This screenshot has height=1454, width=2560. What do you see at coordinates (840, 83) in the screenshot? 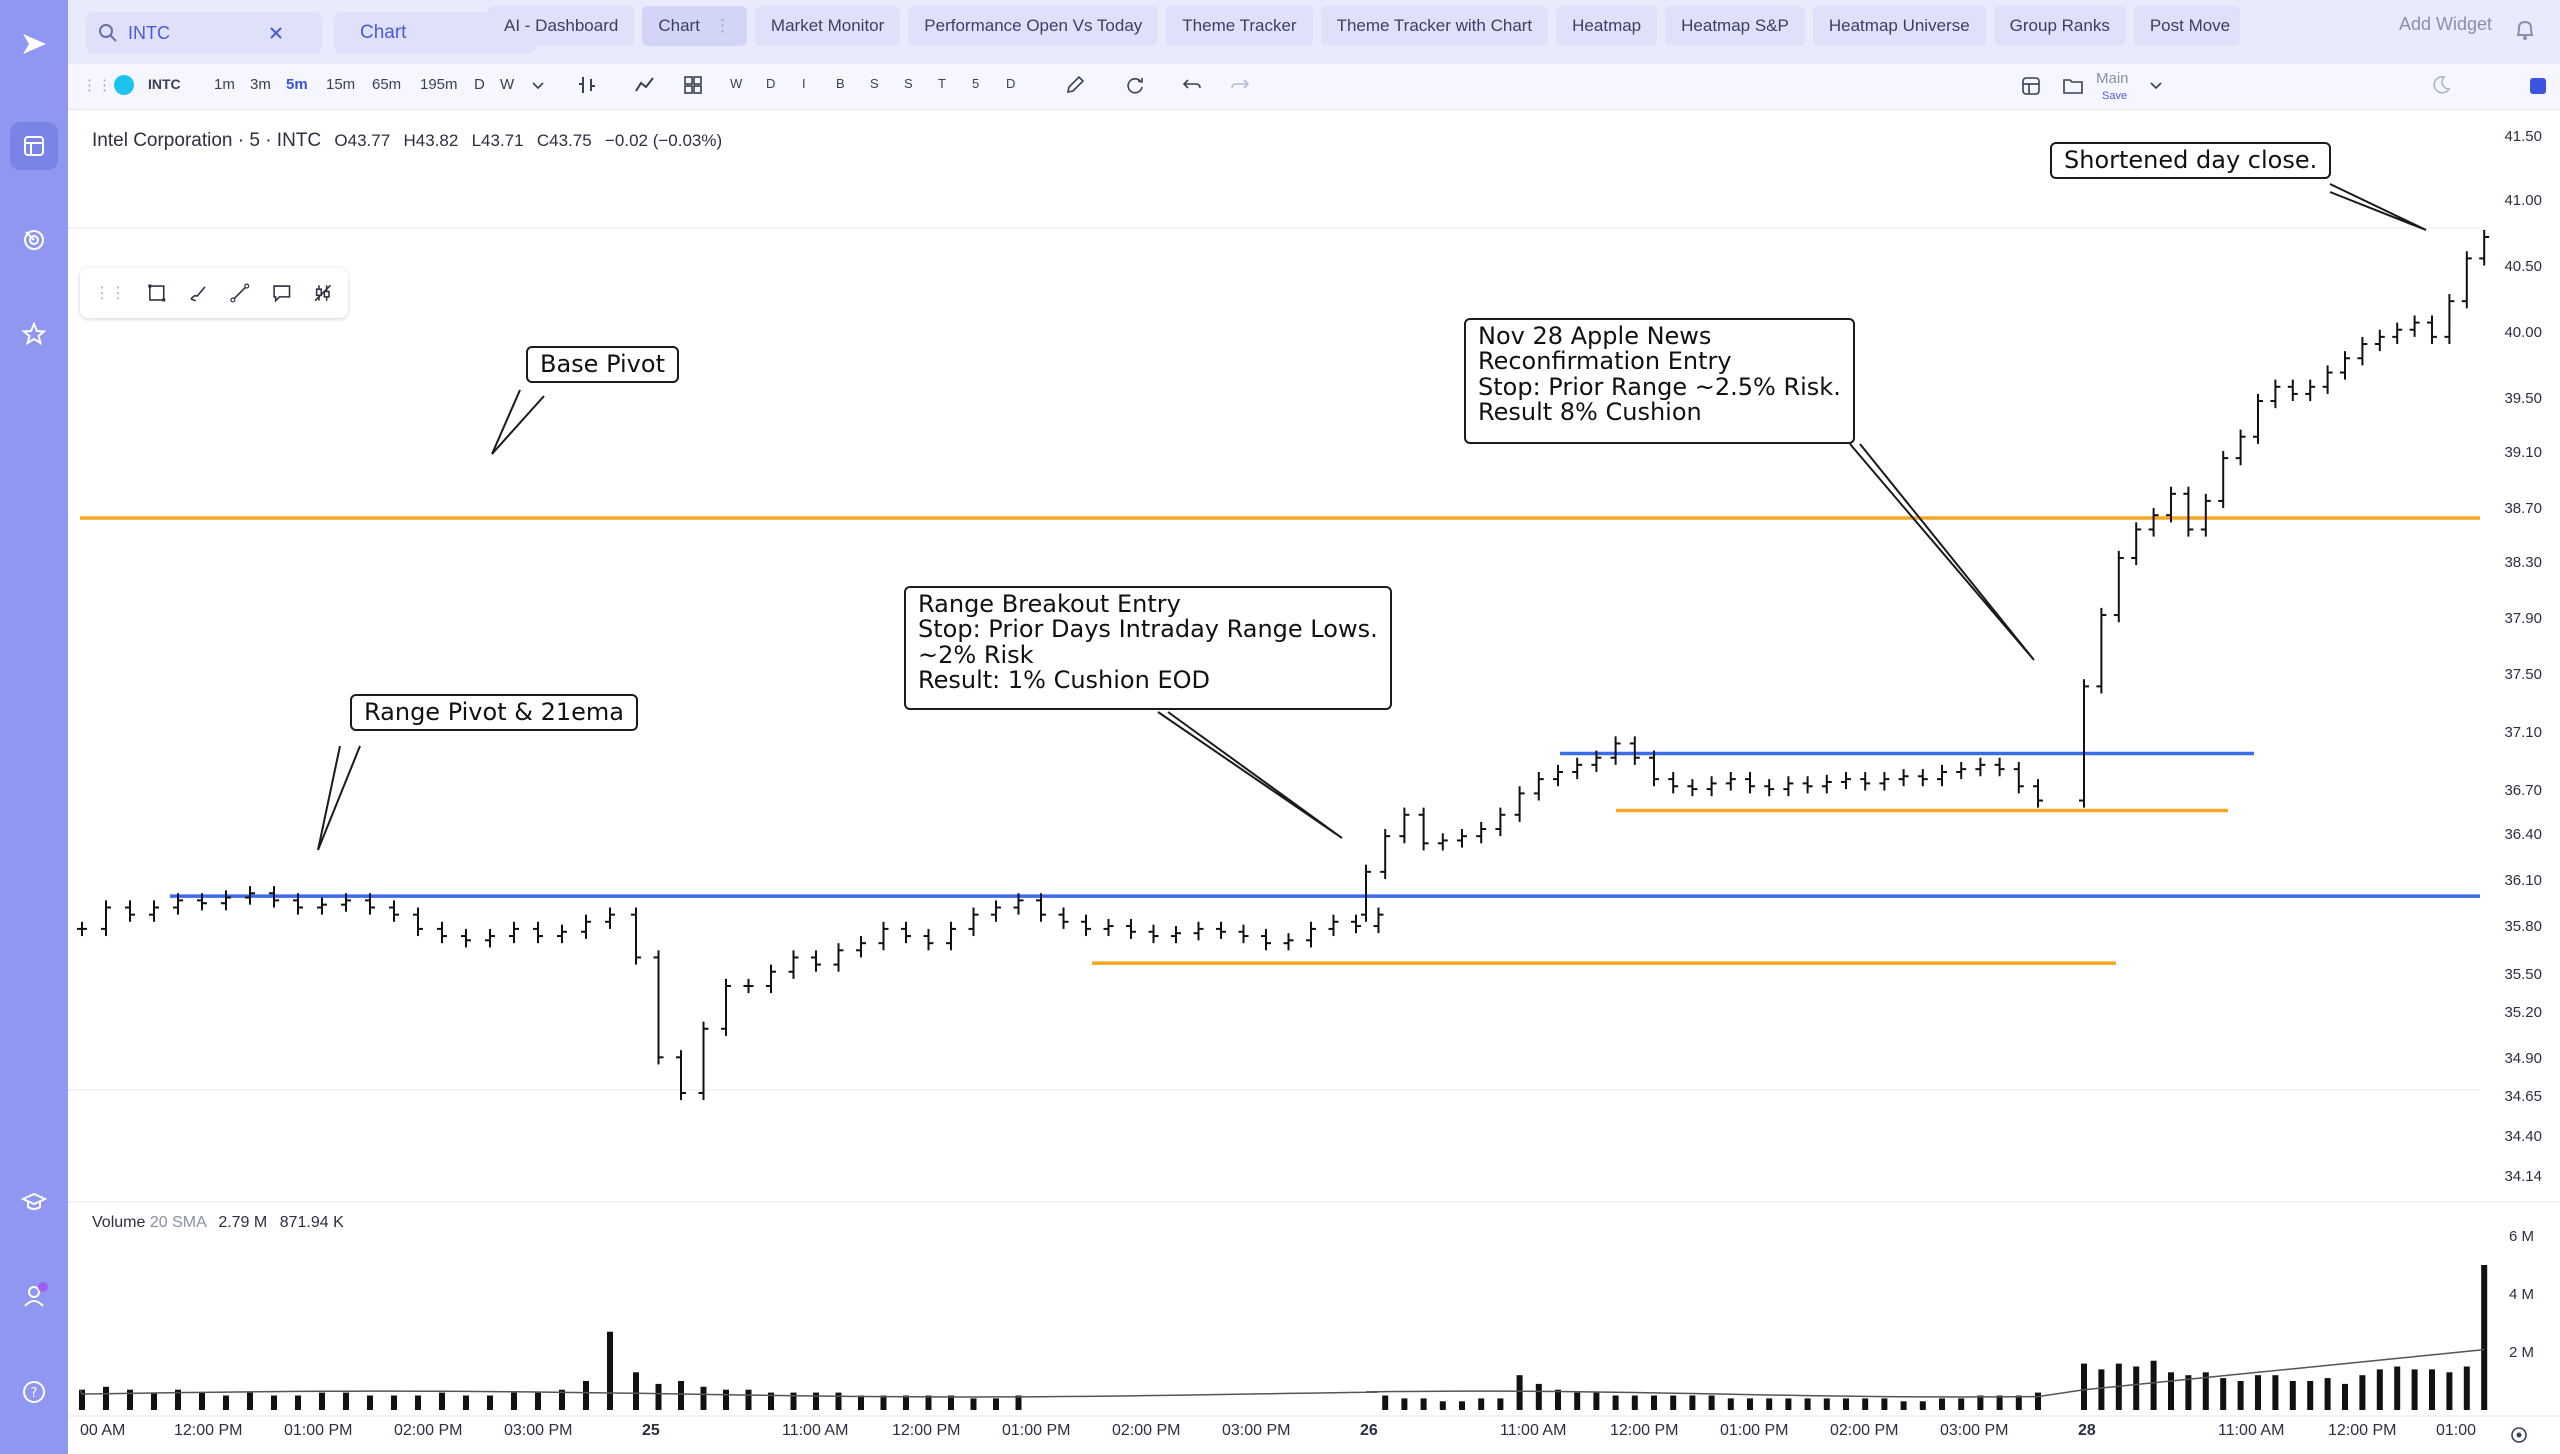
I see `period-b: B` at bounding box center [840, 83].